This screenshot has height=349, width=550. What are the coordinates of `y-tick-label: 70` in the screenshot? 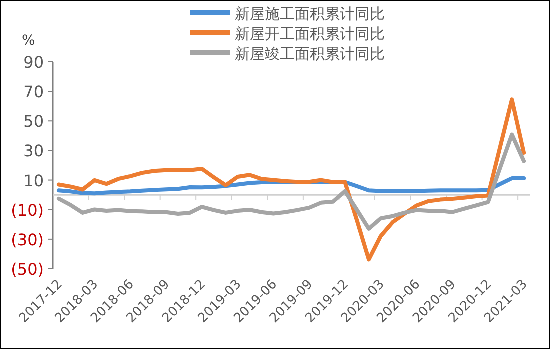 It's located at (34, 92).